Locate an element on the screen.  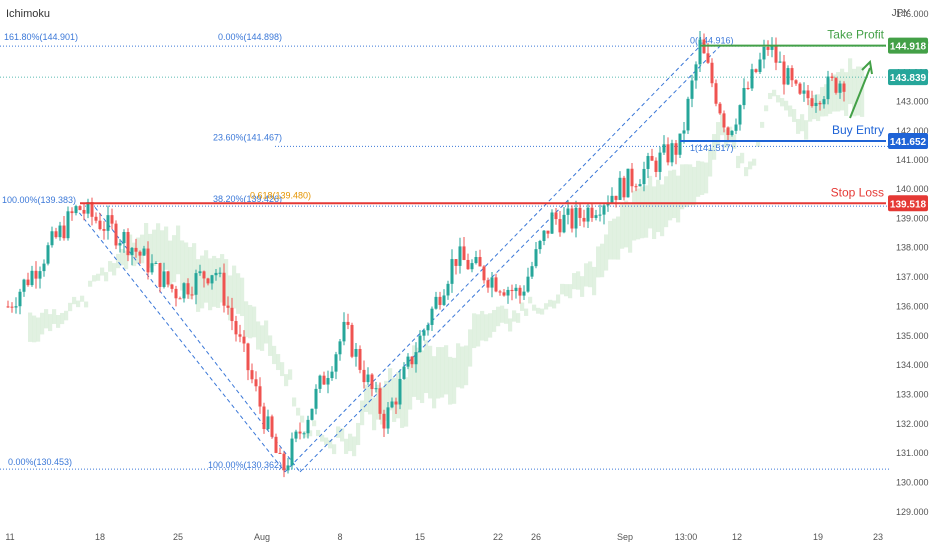
y-tick-label: 131.000 is located at coordinates (912, 453).